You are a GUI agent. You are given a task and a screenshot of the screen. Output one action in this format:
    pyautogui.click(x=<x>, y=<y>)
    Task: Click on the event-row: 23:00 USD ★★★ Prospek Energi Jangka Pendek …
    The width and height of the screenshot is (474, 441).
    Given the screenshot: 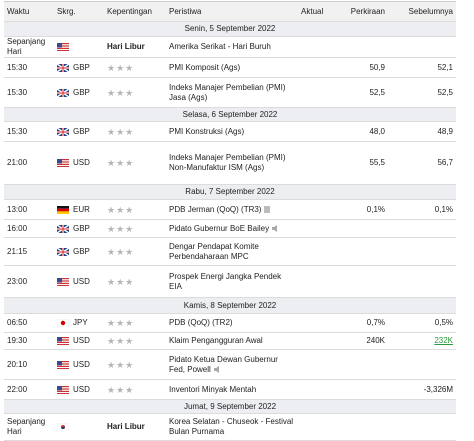 What is the action you would take?
    pyautogui.click(x=230, y=281)
    